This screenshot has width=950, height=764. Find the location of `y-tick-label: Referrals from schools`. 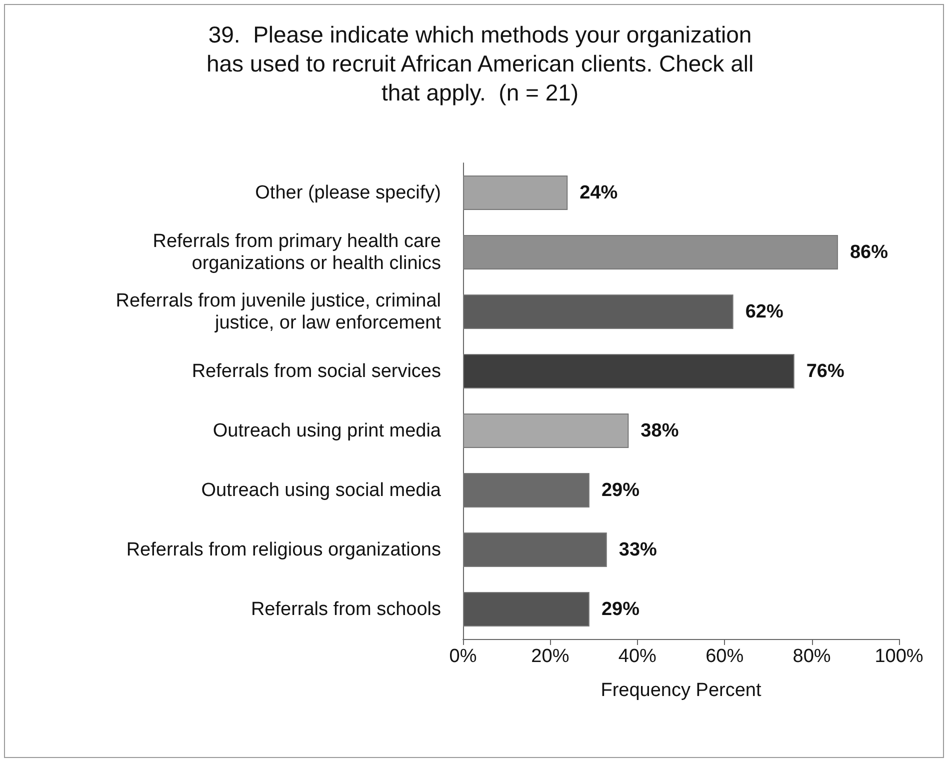

y-tick-label: Referrals from schools is located at coordinates (345, 609).